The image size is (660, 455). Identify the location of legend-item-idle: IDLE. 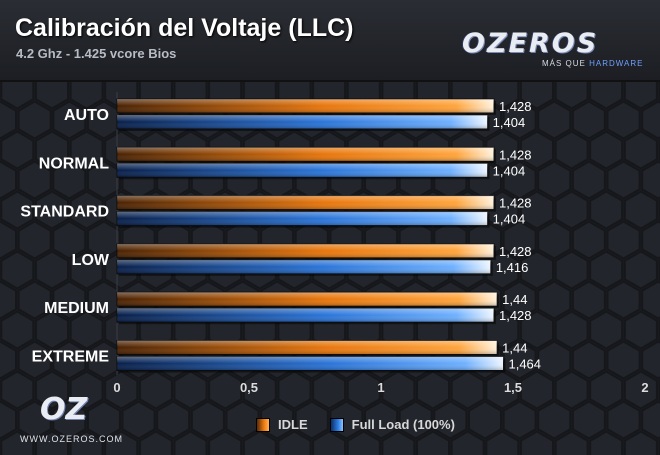
(282, 424).